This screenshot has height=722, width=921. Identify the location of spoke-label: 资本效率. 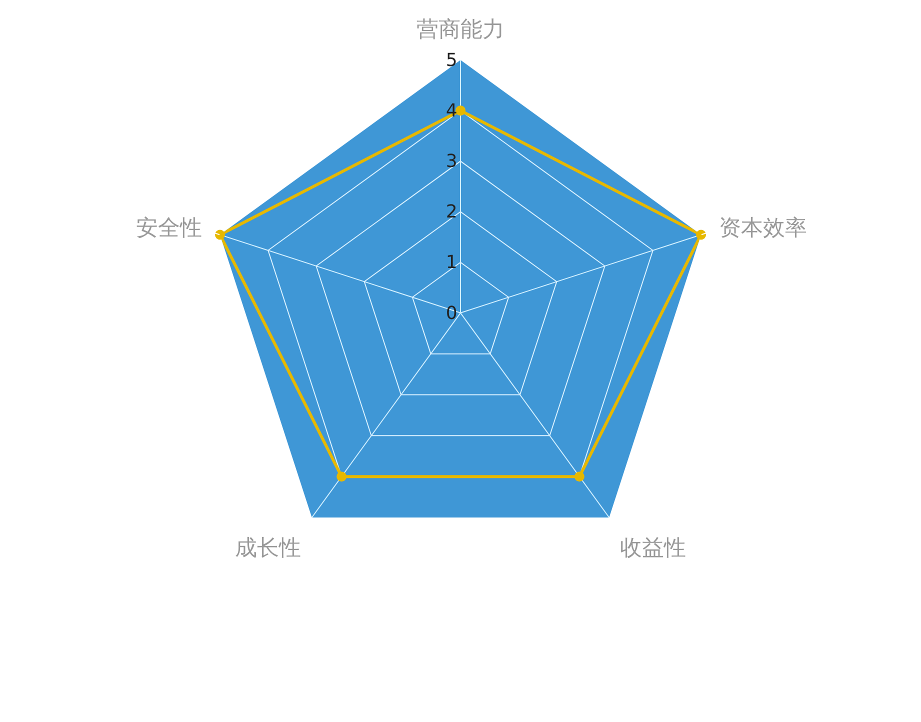
(762, 228).